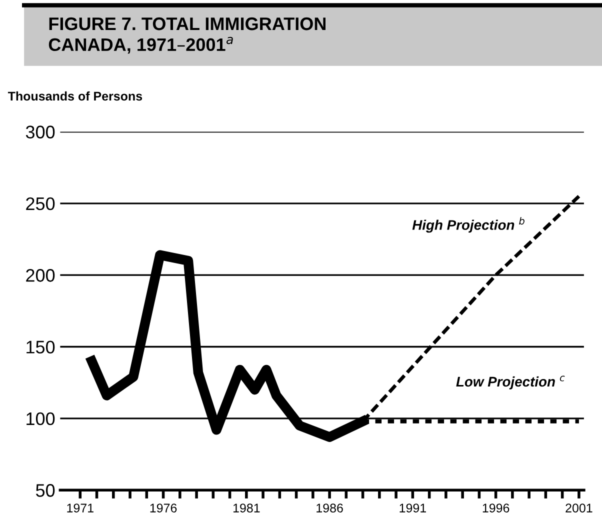  What do you see at coordinates (40, 132) in the screenshot?
I see `y-tick-label: 300` at bounding box center [40, 132].